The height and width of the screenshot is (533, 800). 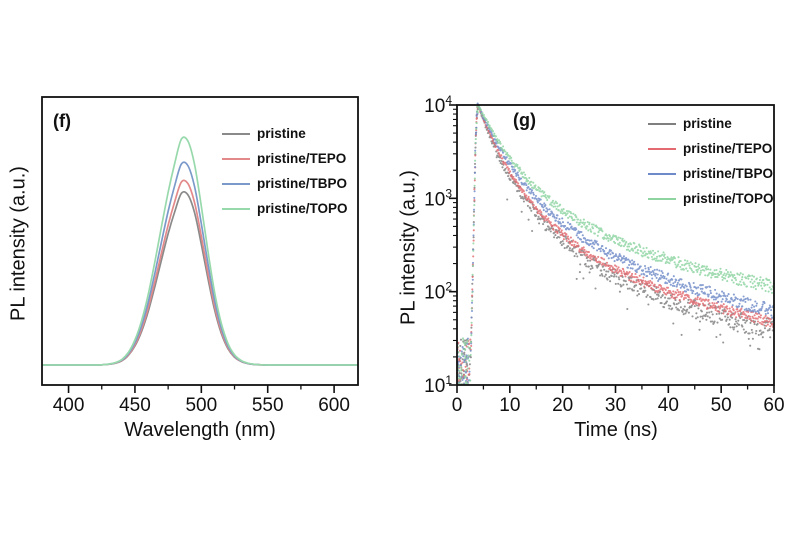 What do you see at coordinates (18, 243) in the screenshot?
I see `panel-f-yaxis-title: PL intensity (a.u.)` at bounding box center [18, 243].